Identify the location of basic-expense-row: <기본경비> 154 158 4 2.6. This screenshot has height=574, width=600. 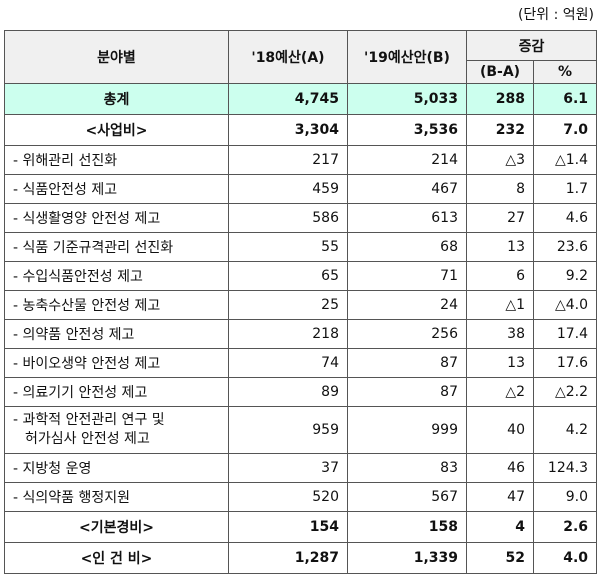
(301, 527).